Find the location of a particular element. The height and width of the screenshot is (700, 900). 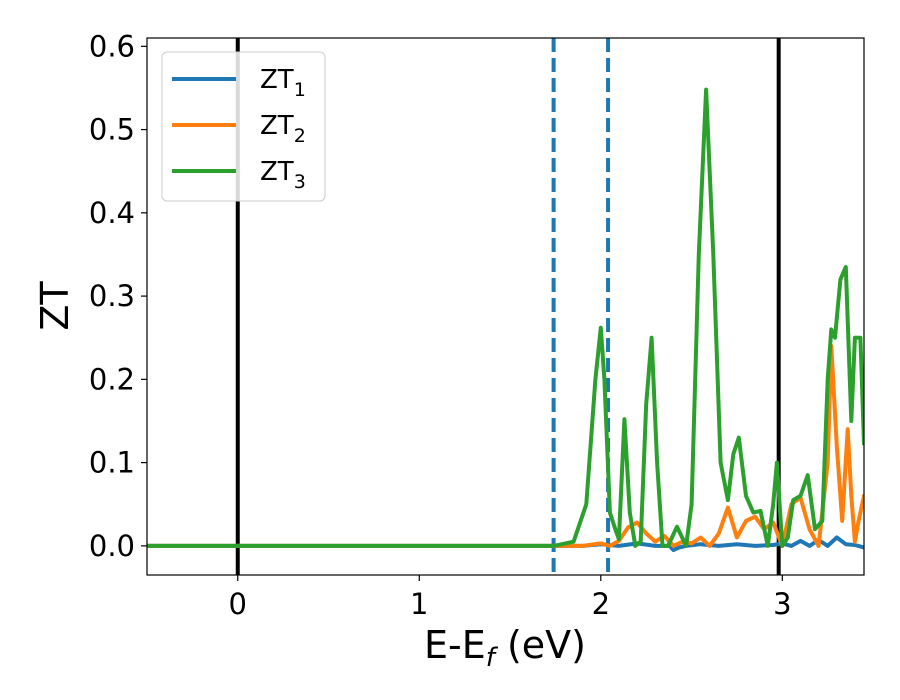

x-tick-label: 1 is located at coordinates (419, 604).